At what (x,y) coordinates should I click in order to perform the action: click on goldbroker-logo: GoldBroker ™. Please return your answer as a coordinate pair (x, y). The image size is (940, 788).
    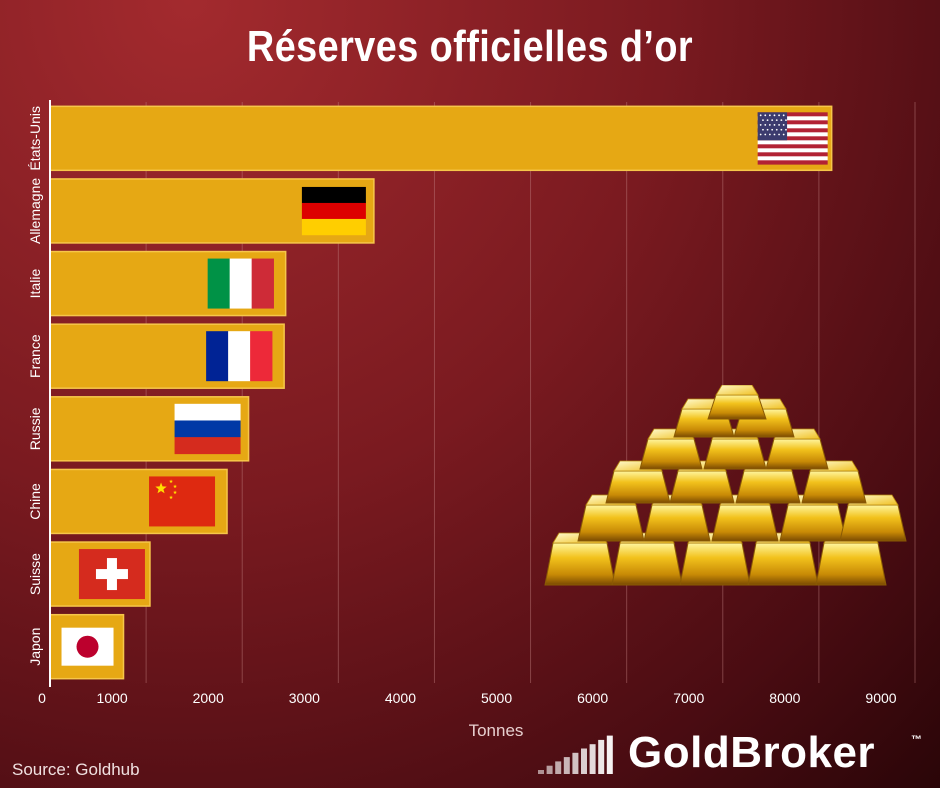
    Looking at the image, I should click on (736, 755).